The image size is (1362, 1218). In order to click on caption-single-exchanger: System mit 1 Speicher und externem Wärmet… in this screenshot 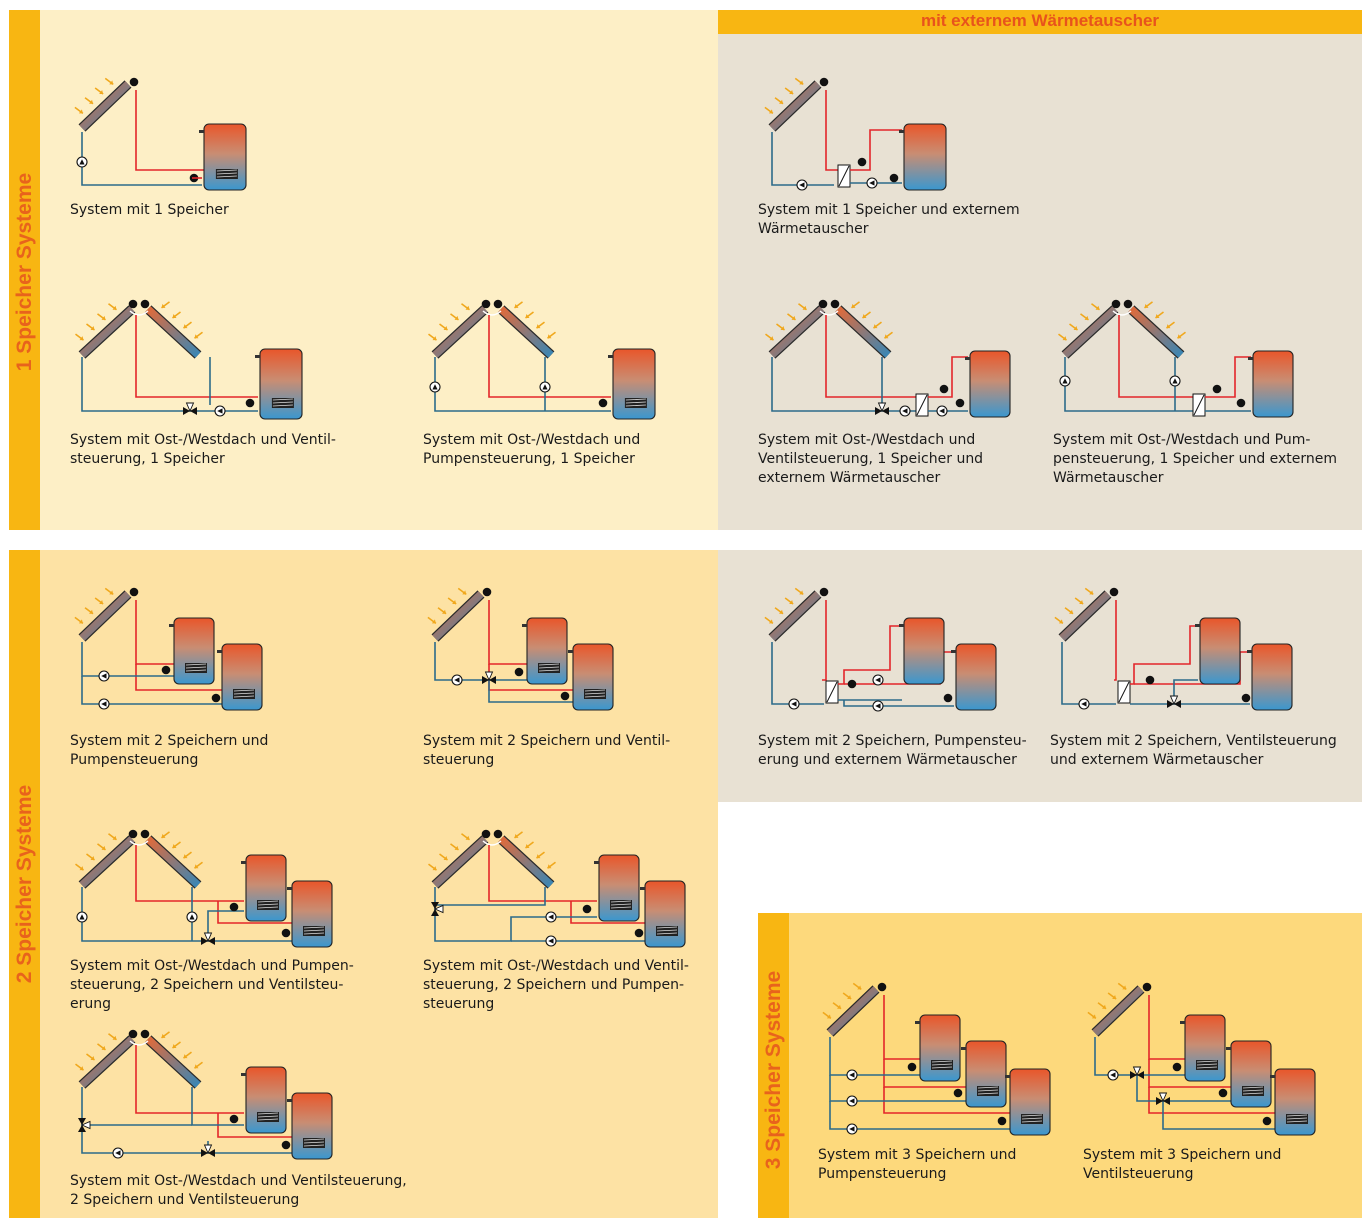, I will do `click(889, 220)`.